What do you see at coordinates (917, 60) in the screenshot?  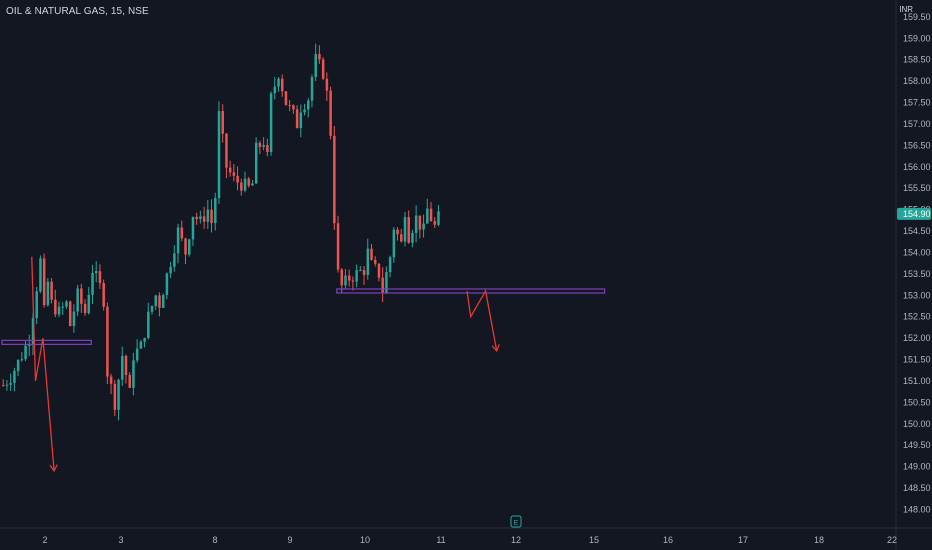 I see `y-tick-label: 158.50` at bounding box center [917, 60].